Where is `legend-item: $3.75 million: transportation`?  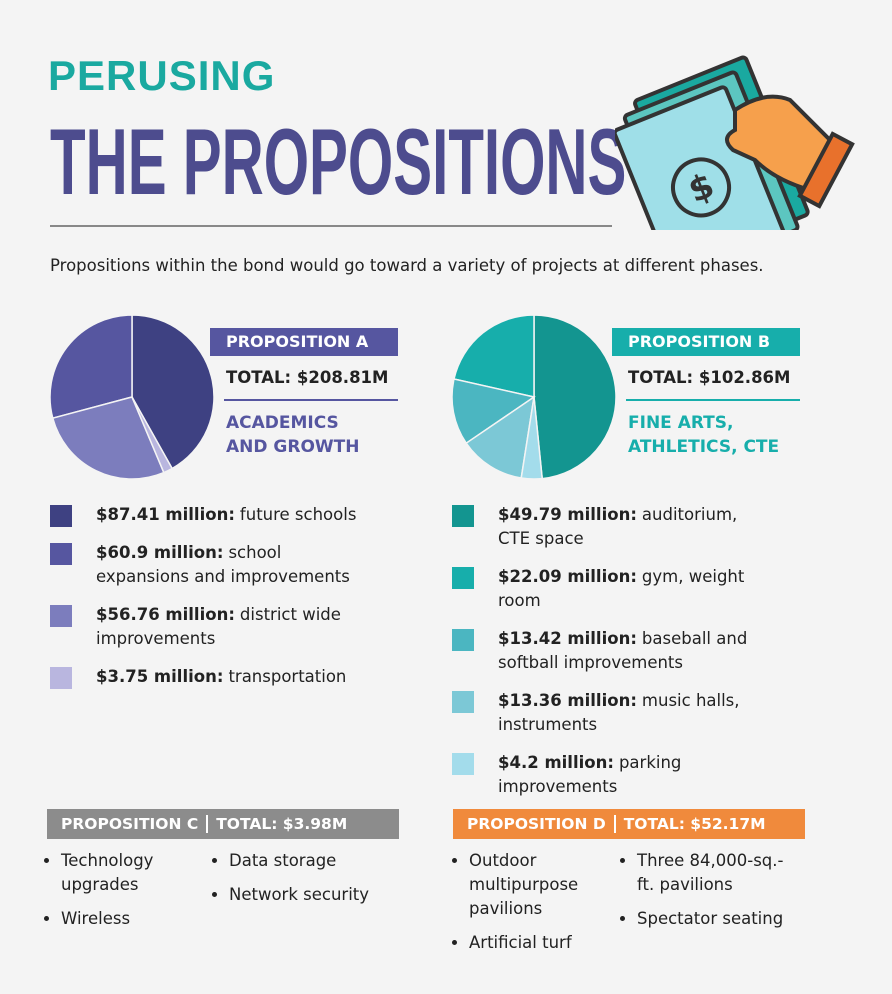 legend-item: $3.75 million: transportation is located at coordinates (205, 677).